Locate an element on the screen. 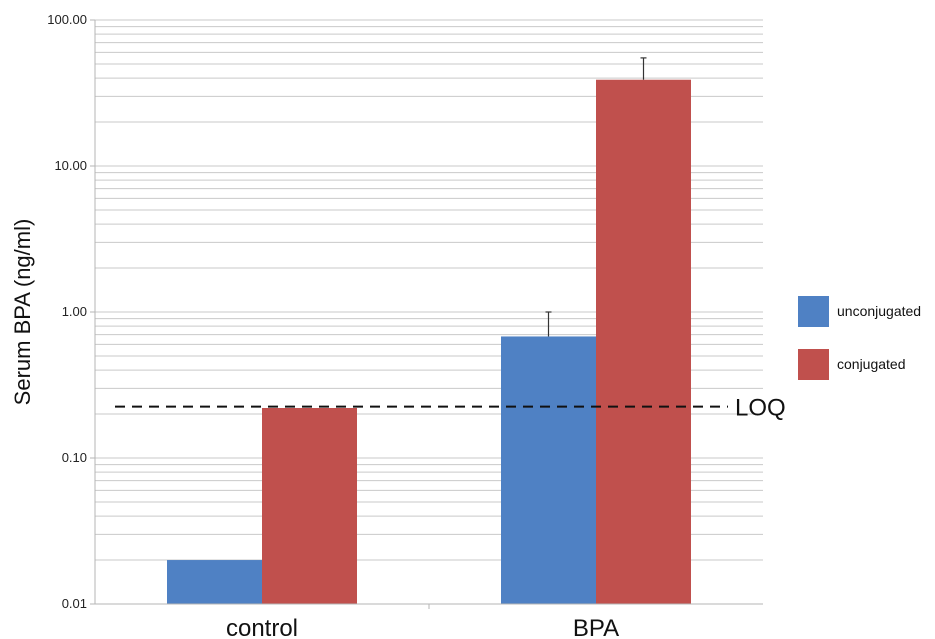 This screenshot has height=639, width=935. y-axis-title: Serum BPA (ng/ml) is located at coordinates (22, 312).